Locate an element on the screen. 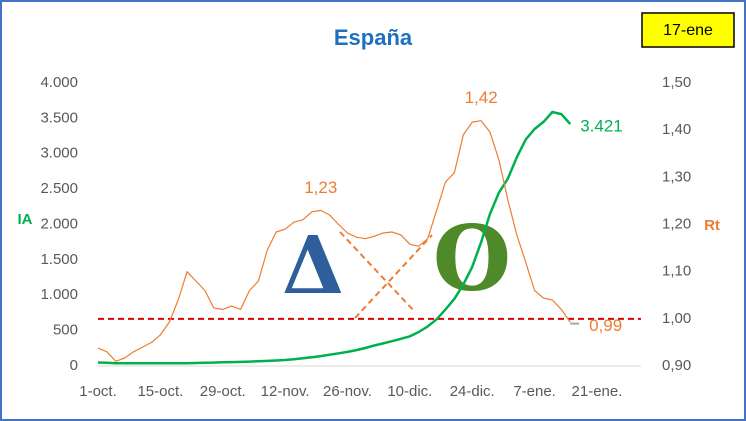  y2-tick-label: 1,00 is located at coordinates (676, 318).